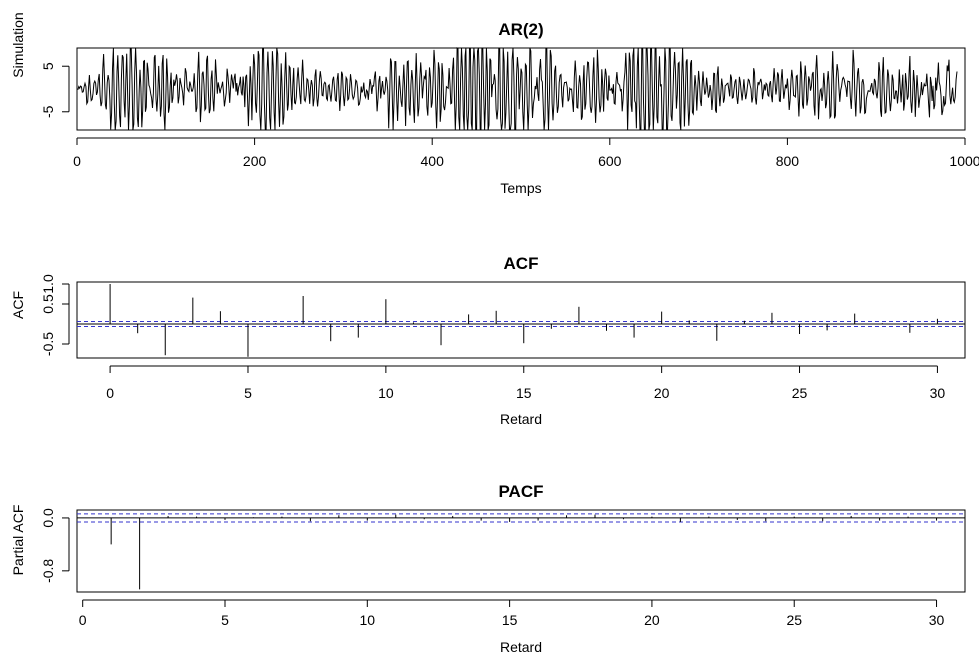 The image size is (979, 655). What do you see at coordinates (520, 491) in the screenshot?
I see `chart-title: PACF` at bounding box center [520, 491].